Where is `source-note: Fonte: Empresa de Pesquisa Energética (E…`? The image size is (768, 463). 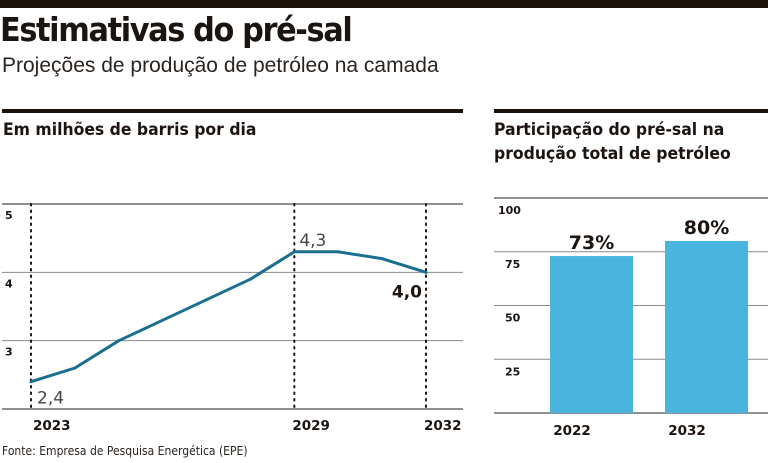
source-note: Fonte: Empresa de Pesquisa Energética (E… is located at coordinates (125, 451).